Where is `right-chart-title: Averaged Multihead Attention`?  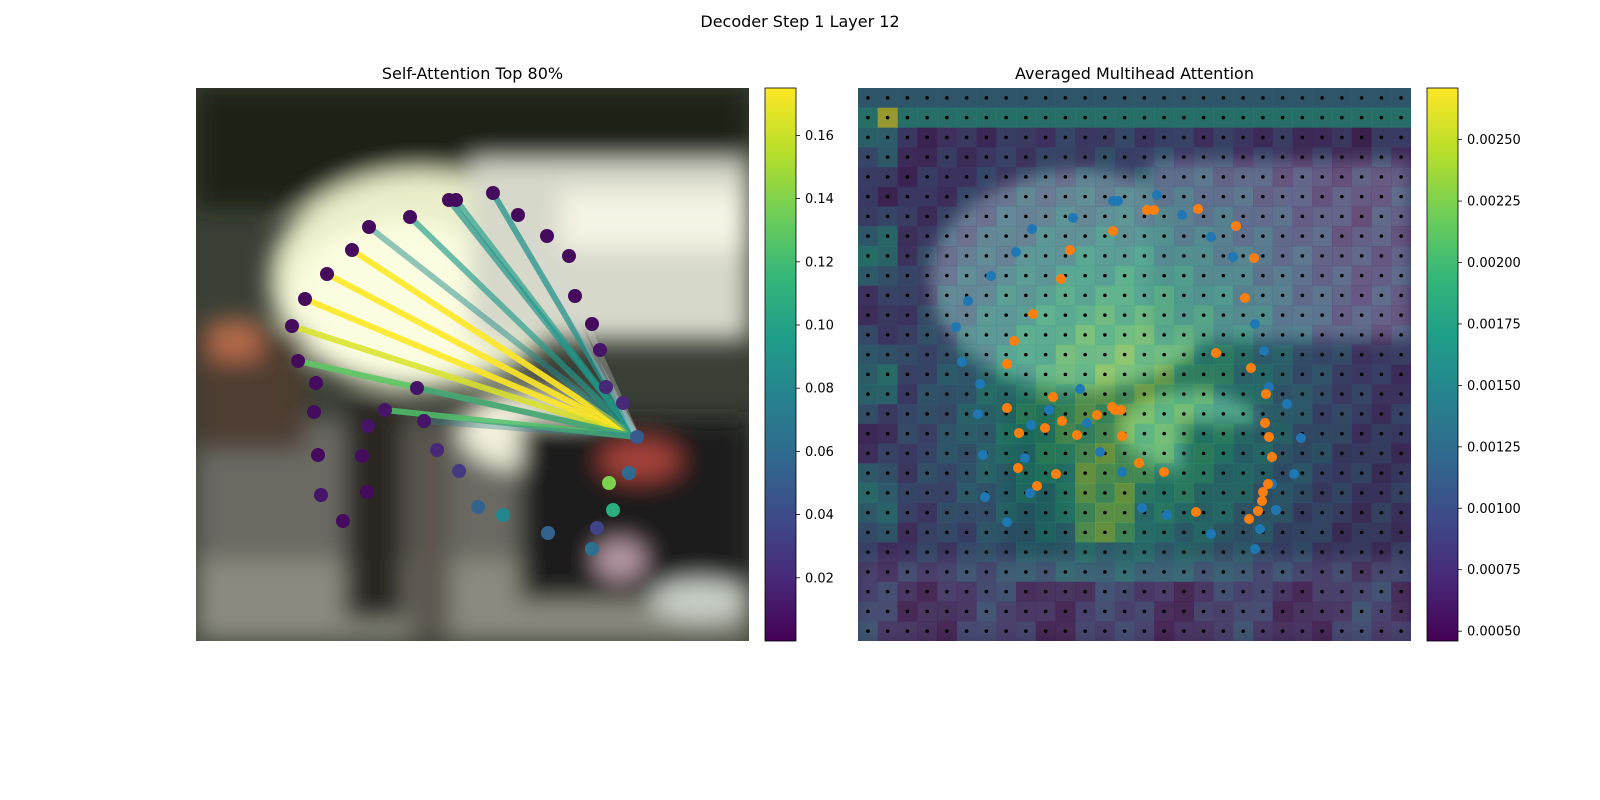 right-chart-title: Averaged Multihead Attention is located at coordinates (1134, 73).